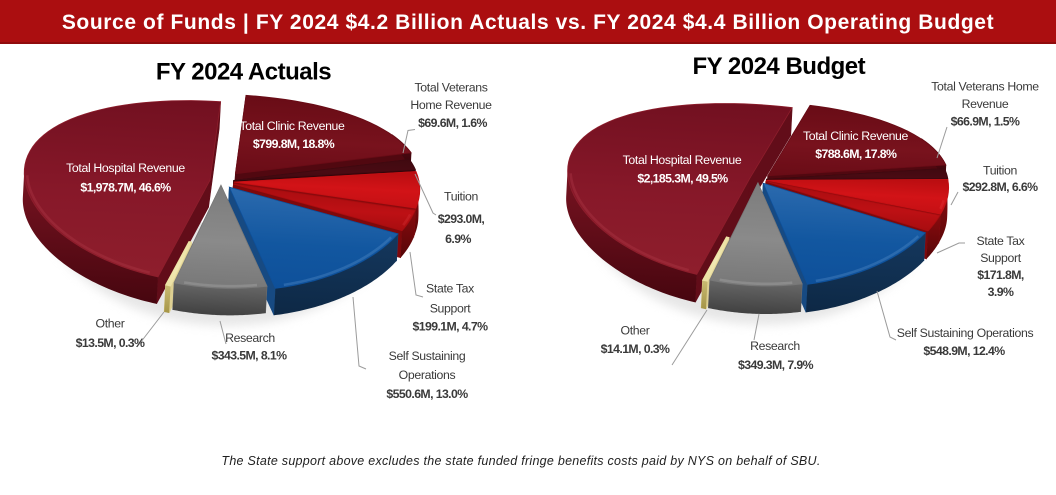  What do you see at coordinates (452, 123) in the screenshot?
I see `svg-text: $69.6M, 1.6%` at bounding box center [452, 123].